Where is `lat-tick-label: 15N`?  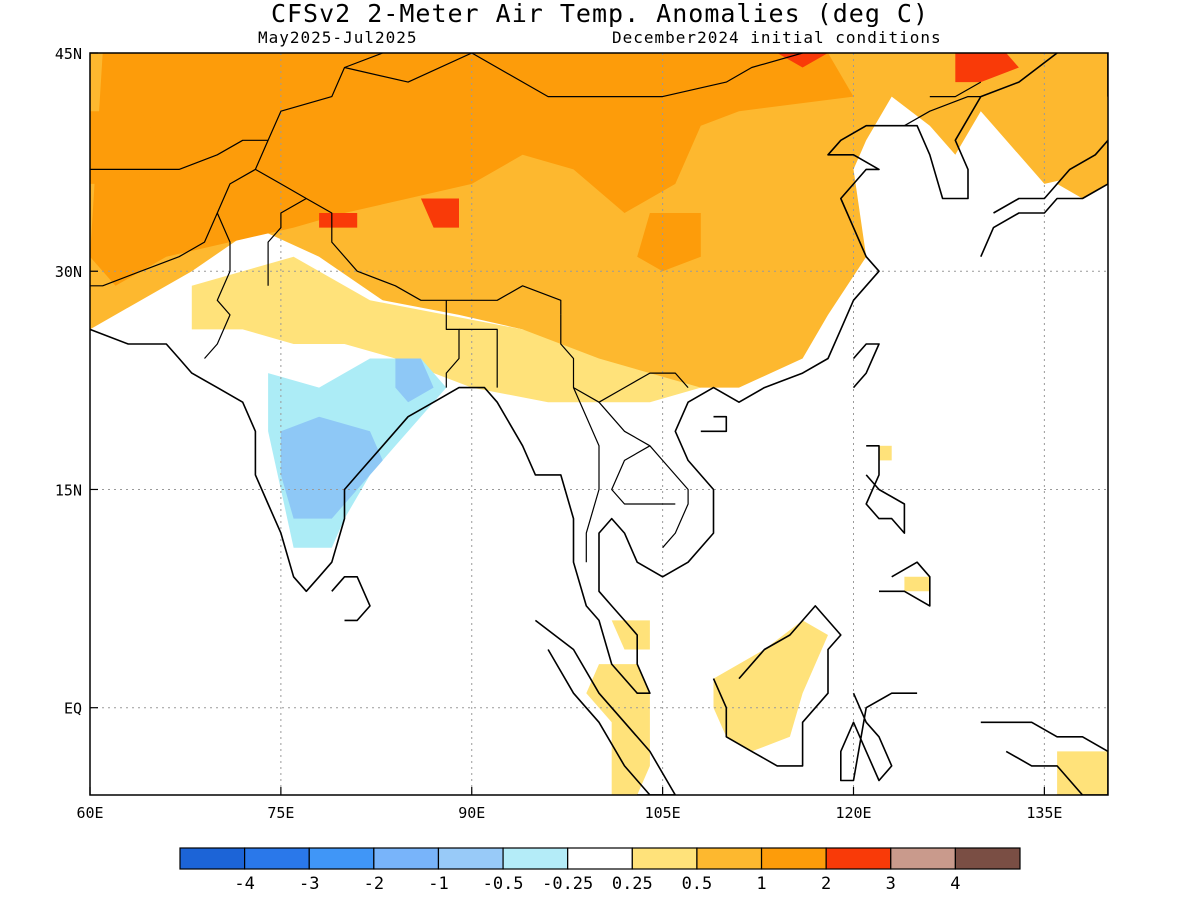 lat-tick-label: 15N is located at coordinates (68, 490).